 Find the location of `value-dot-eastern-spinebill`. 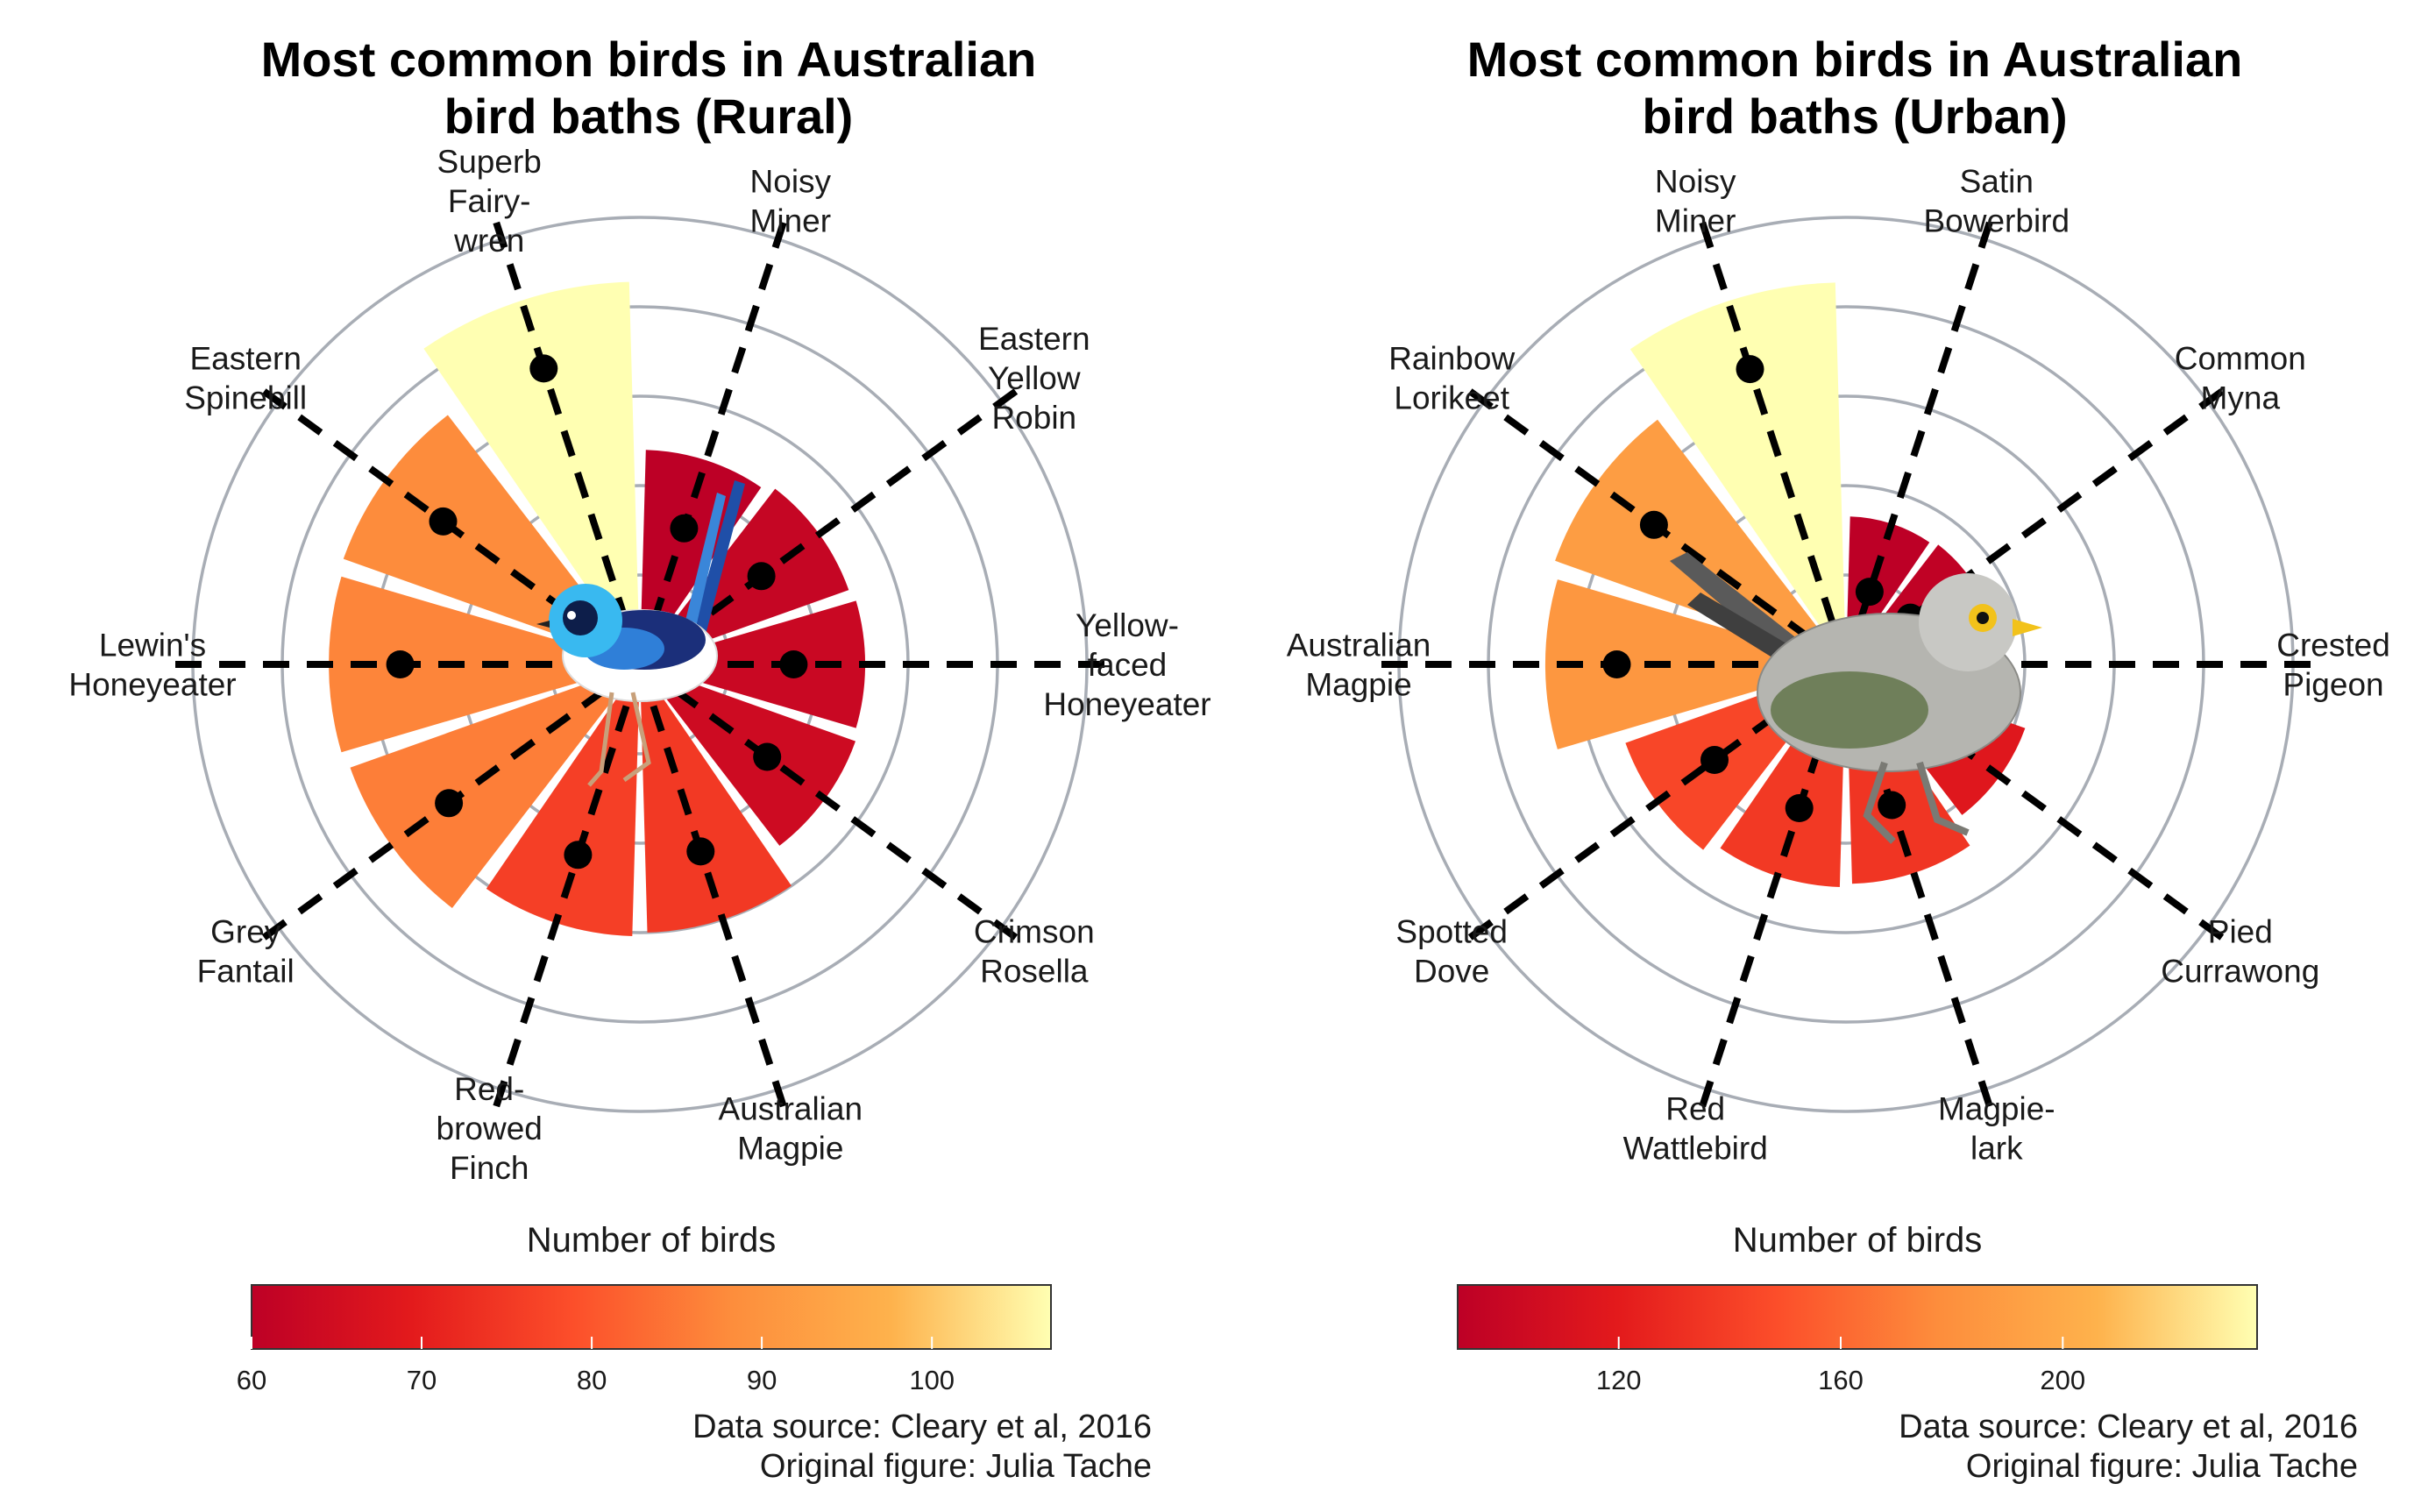

value-dot-eastern-spinebill is located at coordinates (443, 521).